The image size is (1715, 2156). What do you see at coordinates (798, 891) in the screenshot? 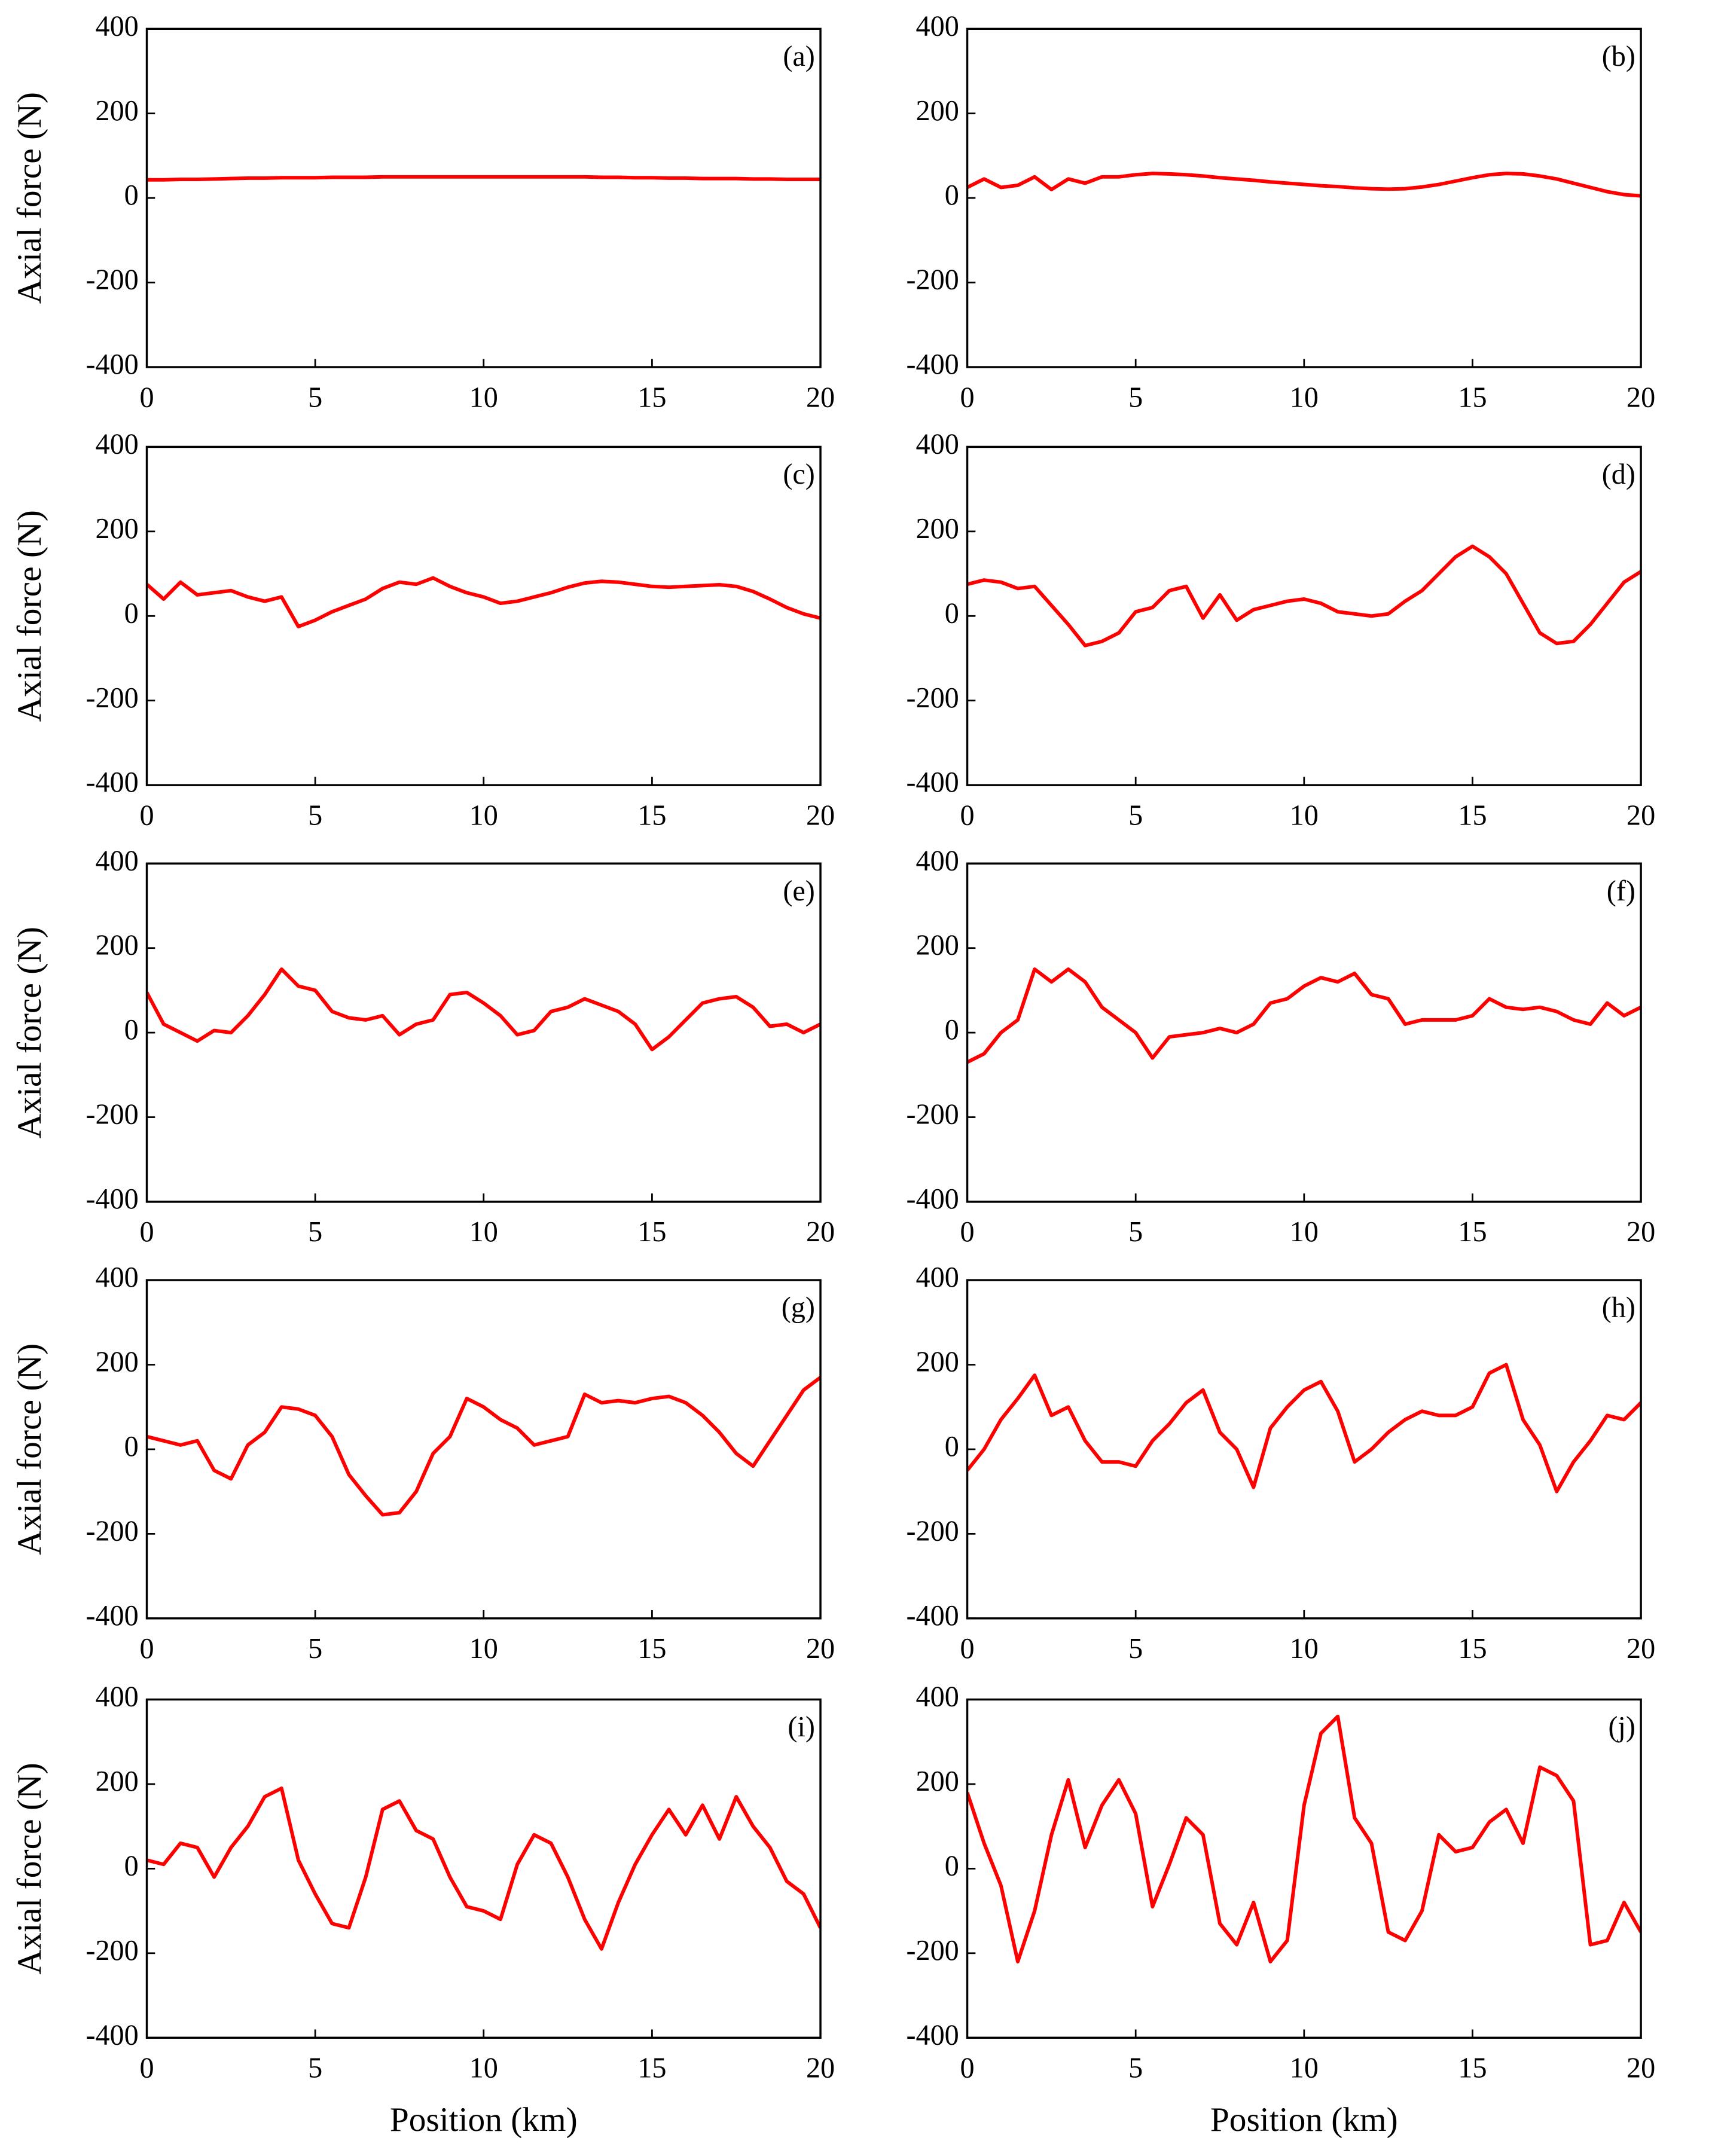
I see `panel-label: (e)` at bounding box center [798, 891].